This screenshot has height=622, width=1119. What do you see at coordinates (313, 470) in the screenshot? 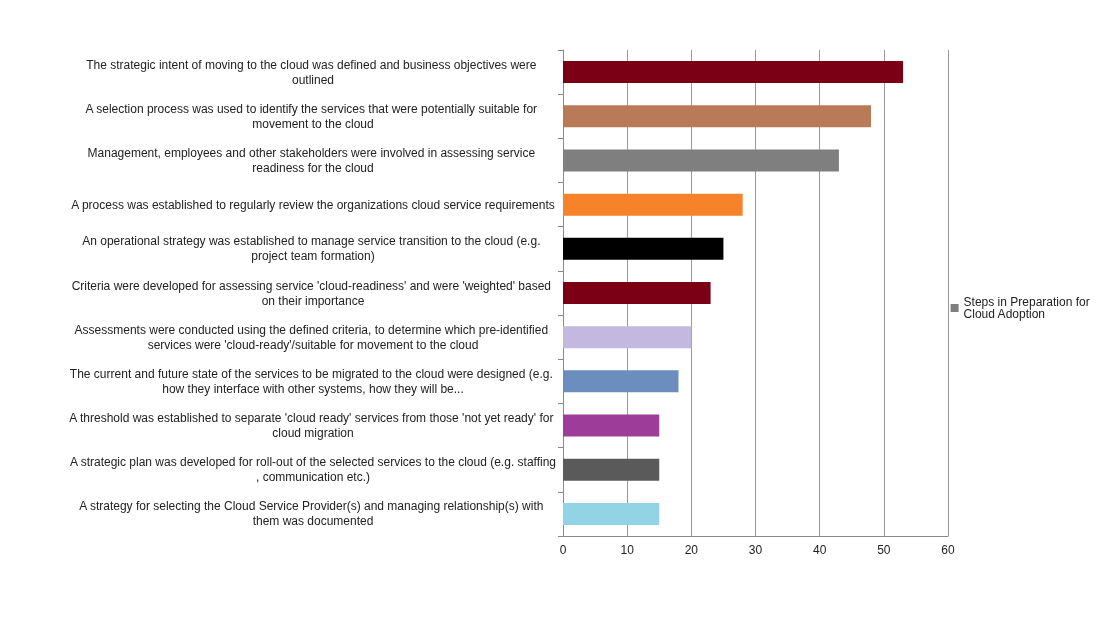
I see `y-tick-label: A strategic plan was developed for roll-out of the selected services to the cloud (e.g. staffing, communication etc.)` at bounding box center [313, 470].